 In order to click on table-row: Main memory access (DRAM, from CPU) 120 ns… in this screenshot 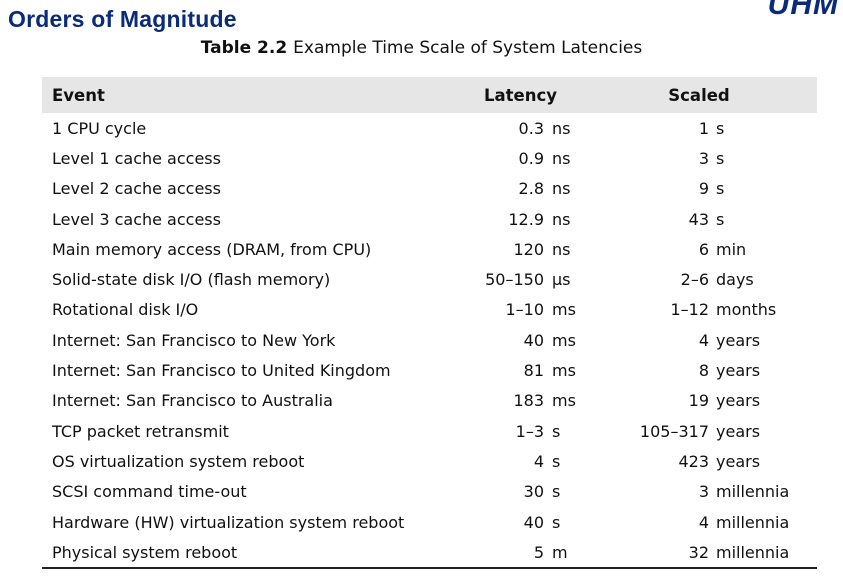, I will do `click(429, 249)`.